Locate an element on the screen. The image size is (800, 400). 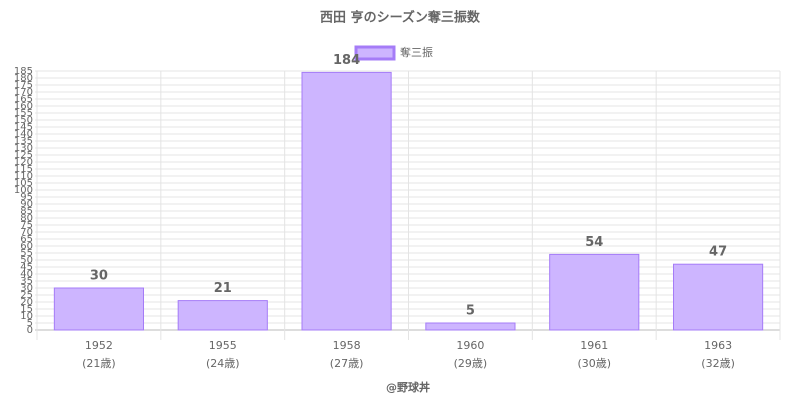
y-tick-label: 55 is located at coordinates (26, 253).